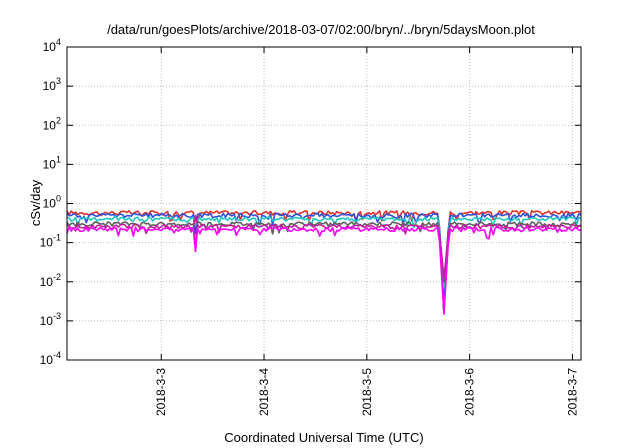 The image size is (640, 448). Describe the element at coordinates (323, 437) in the screenshot. I see `x-axis-label: Coordinated Universal Time (UTC)` at that location.